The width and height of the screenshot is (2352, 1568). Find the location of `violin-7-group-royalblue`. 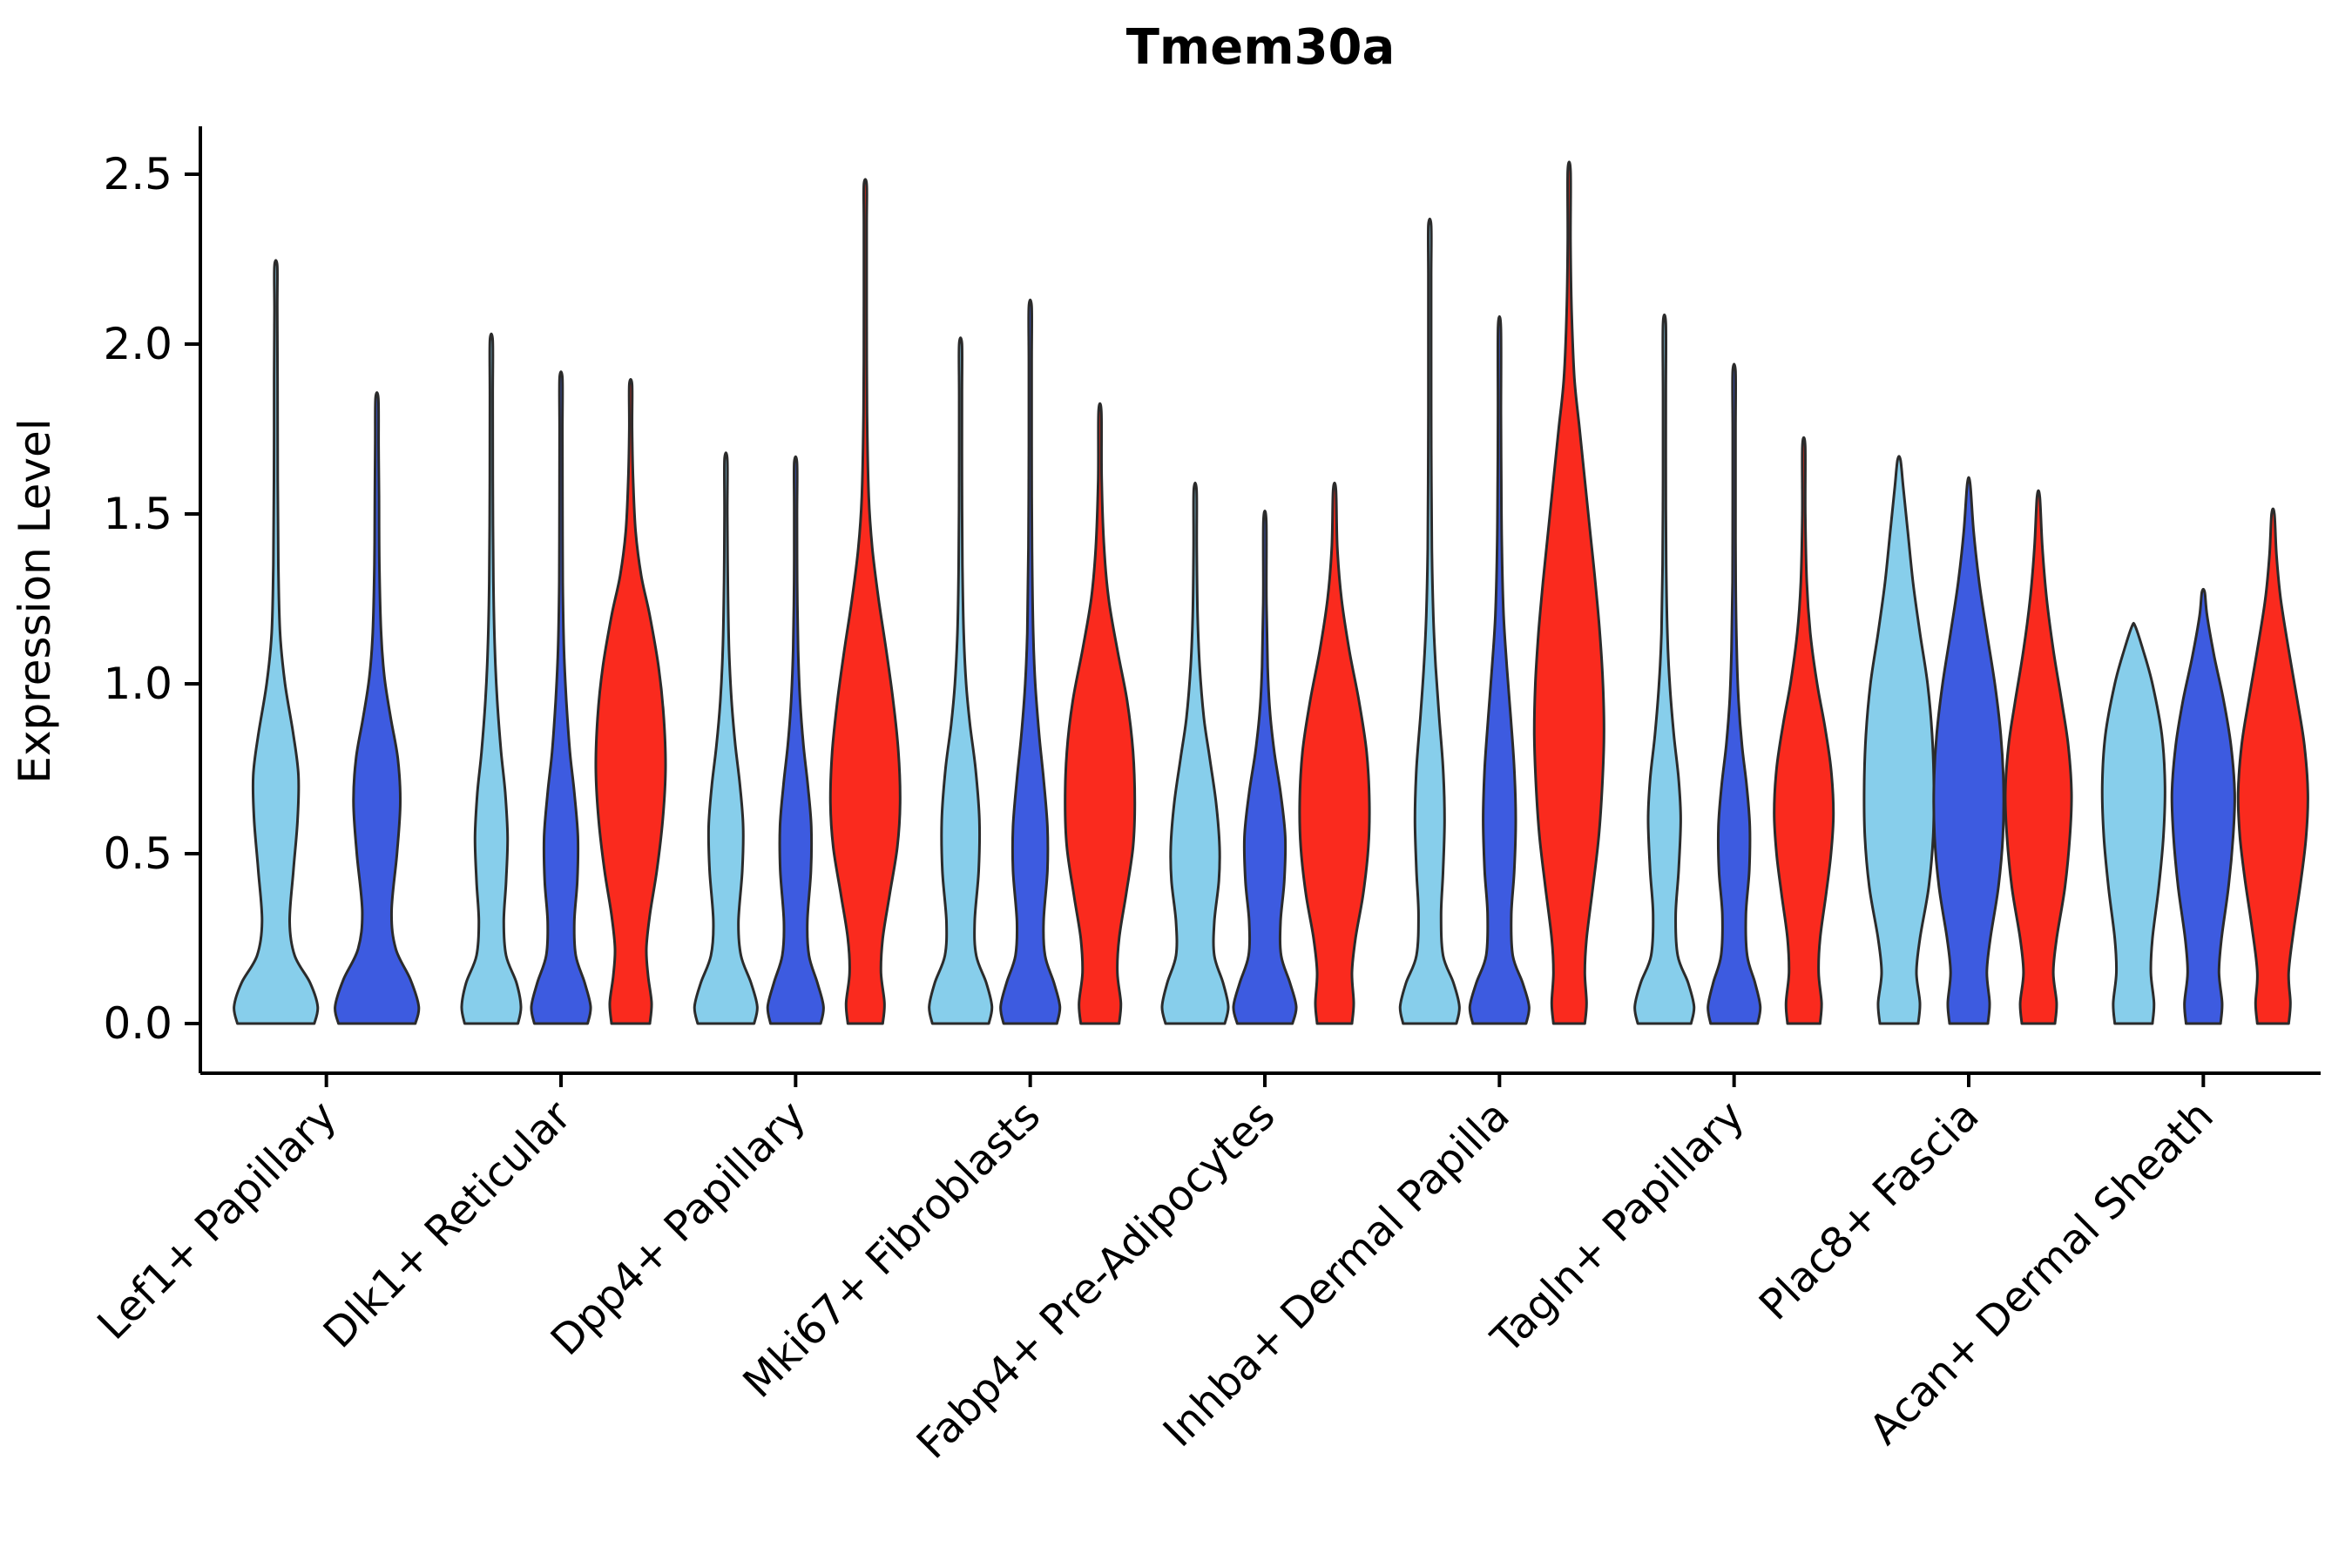

violin-7-group-royalblue is located at coordinates (1968, 751).